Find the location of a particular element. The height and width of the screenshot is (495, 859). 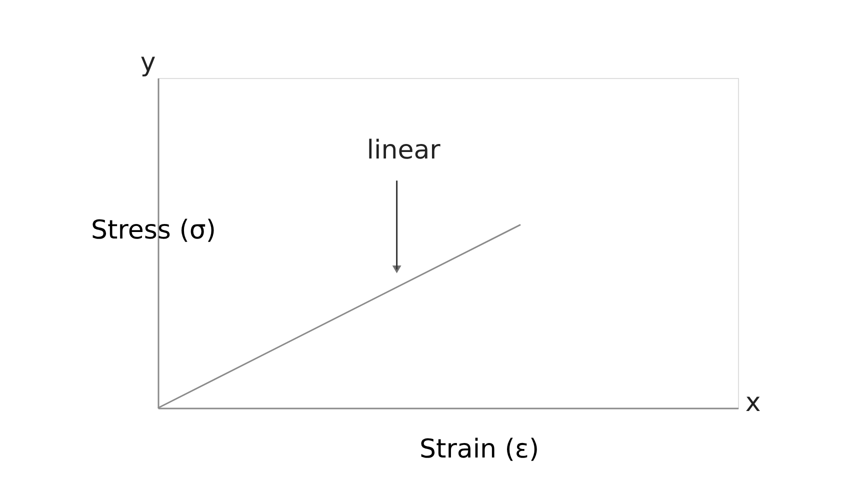

x-axis-title: Strain (ε) is located at coordinates (480, 449).